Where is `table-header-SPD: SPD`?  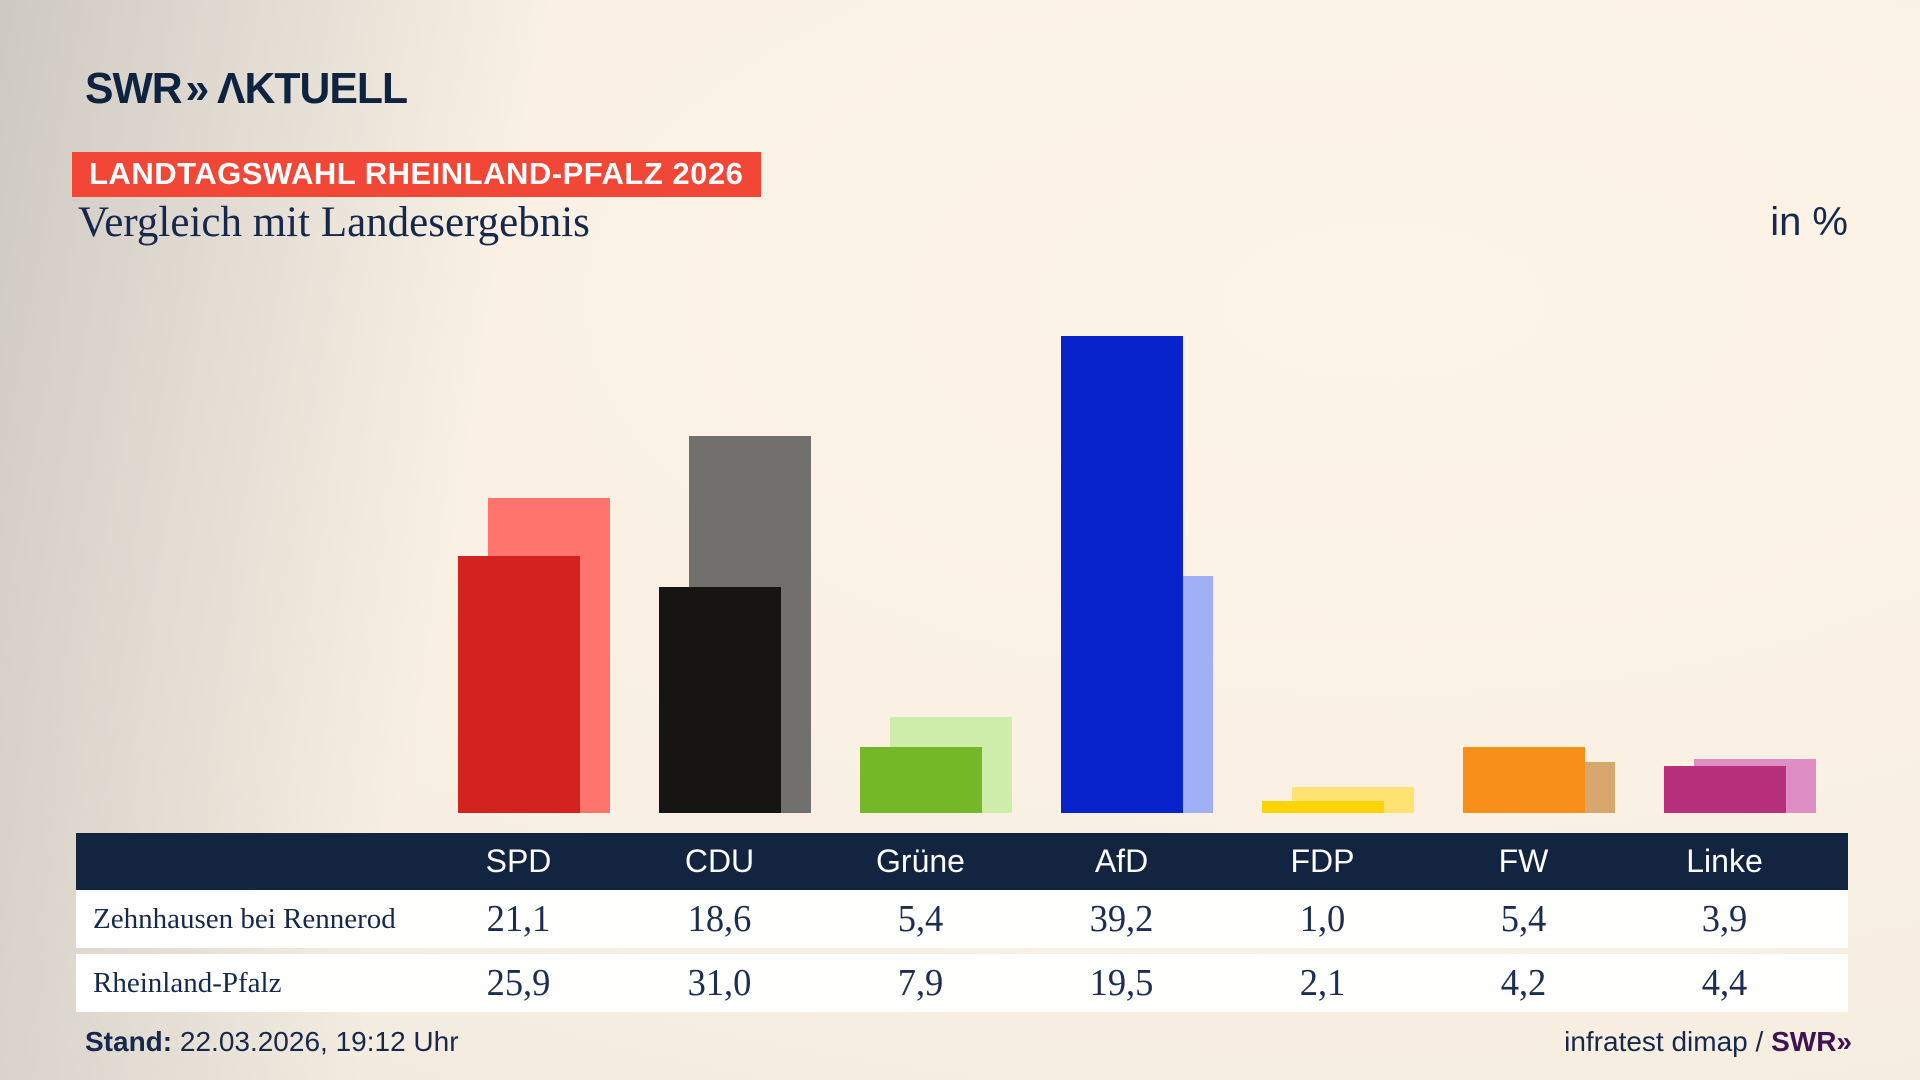
table-header-SPD: SPD is located at coordinates (518, 861).